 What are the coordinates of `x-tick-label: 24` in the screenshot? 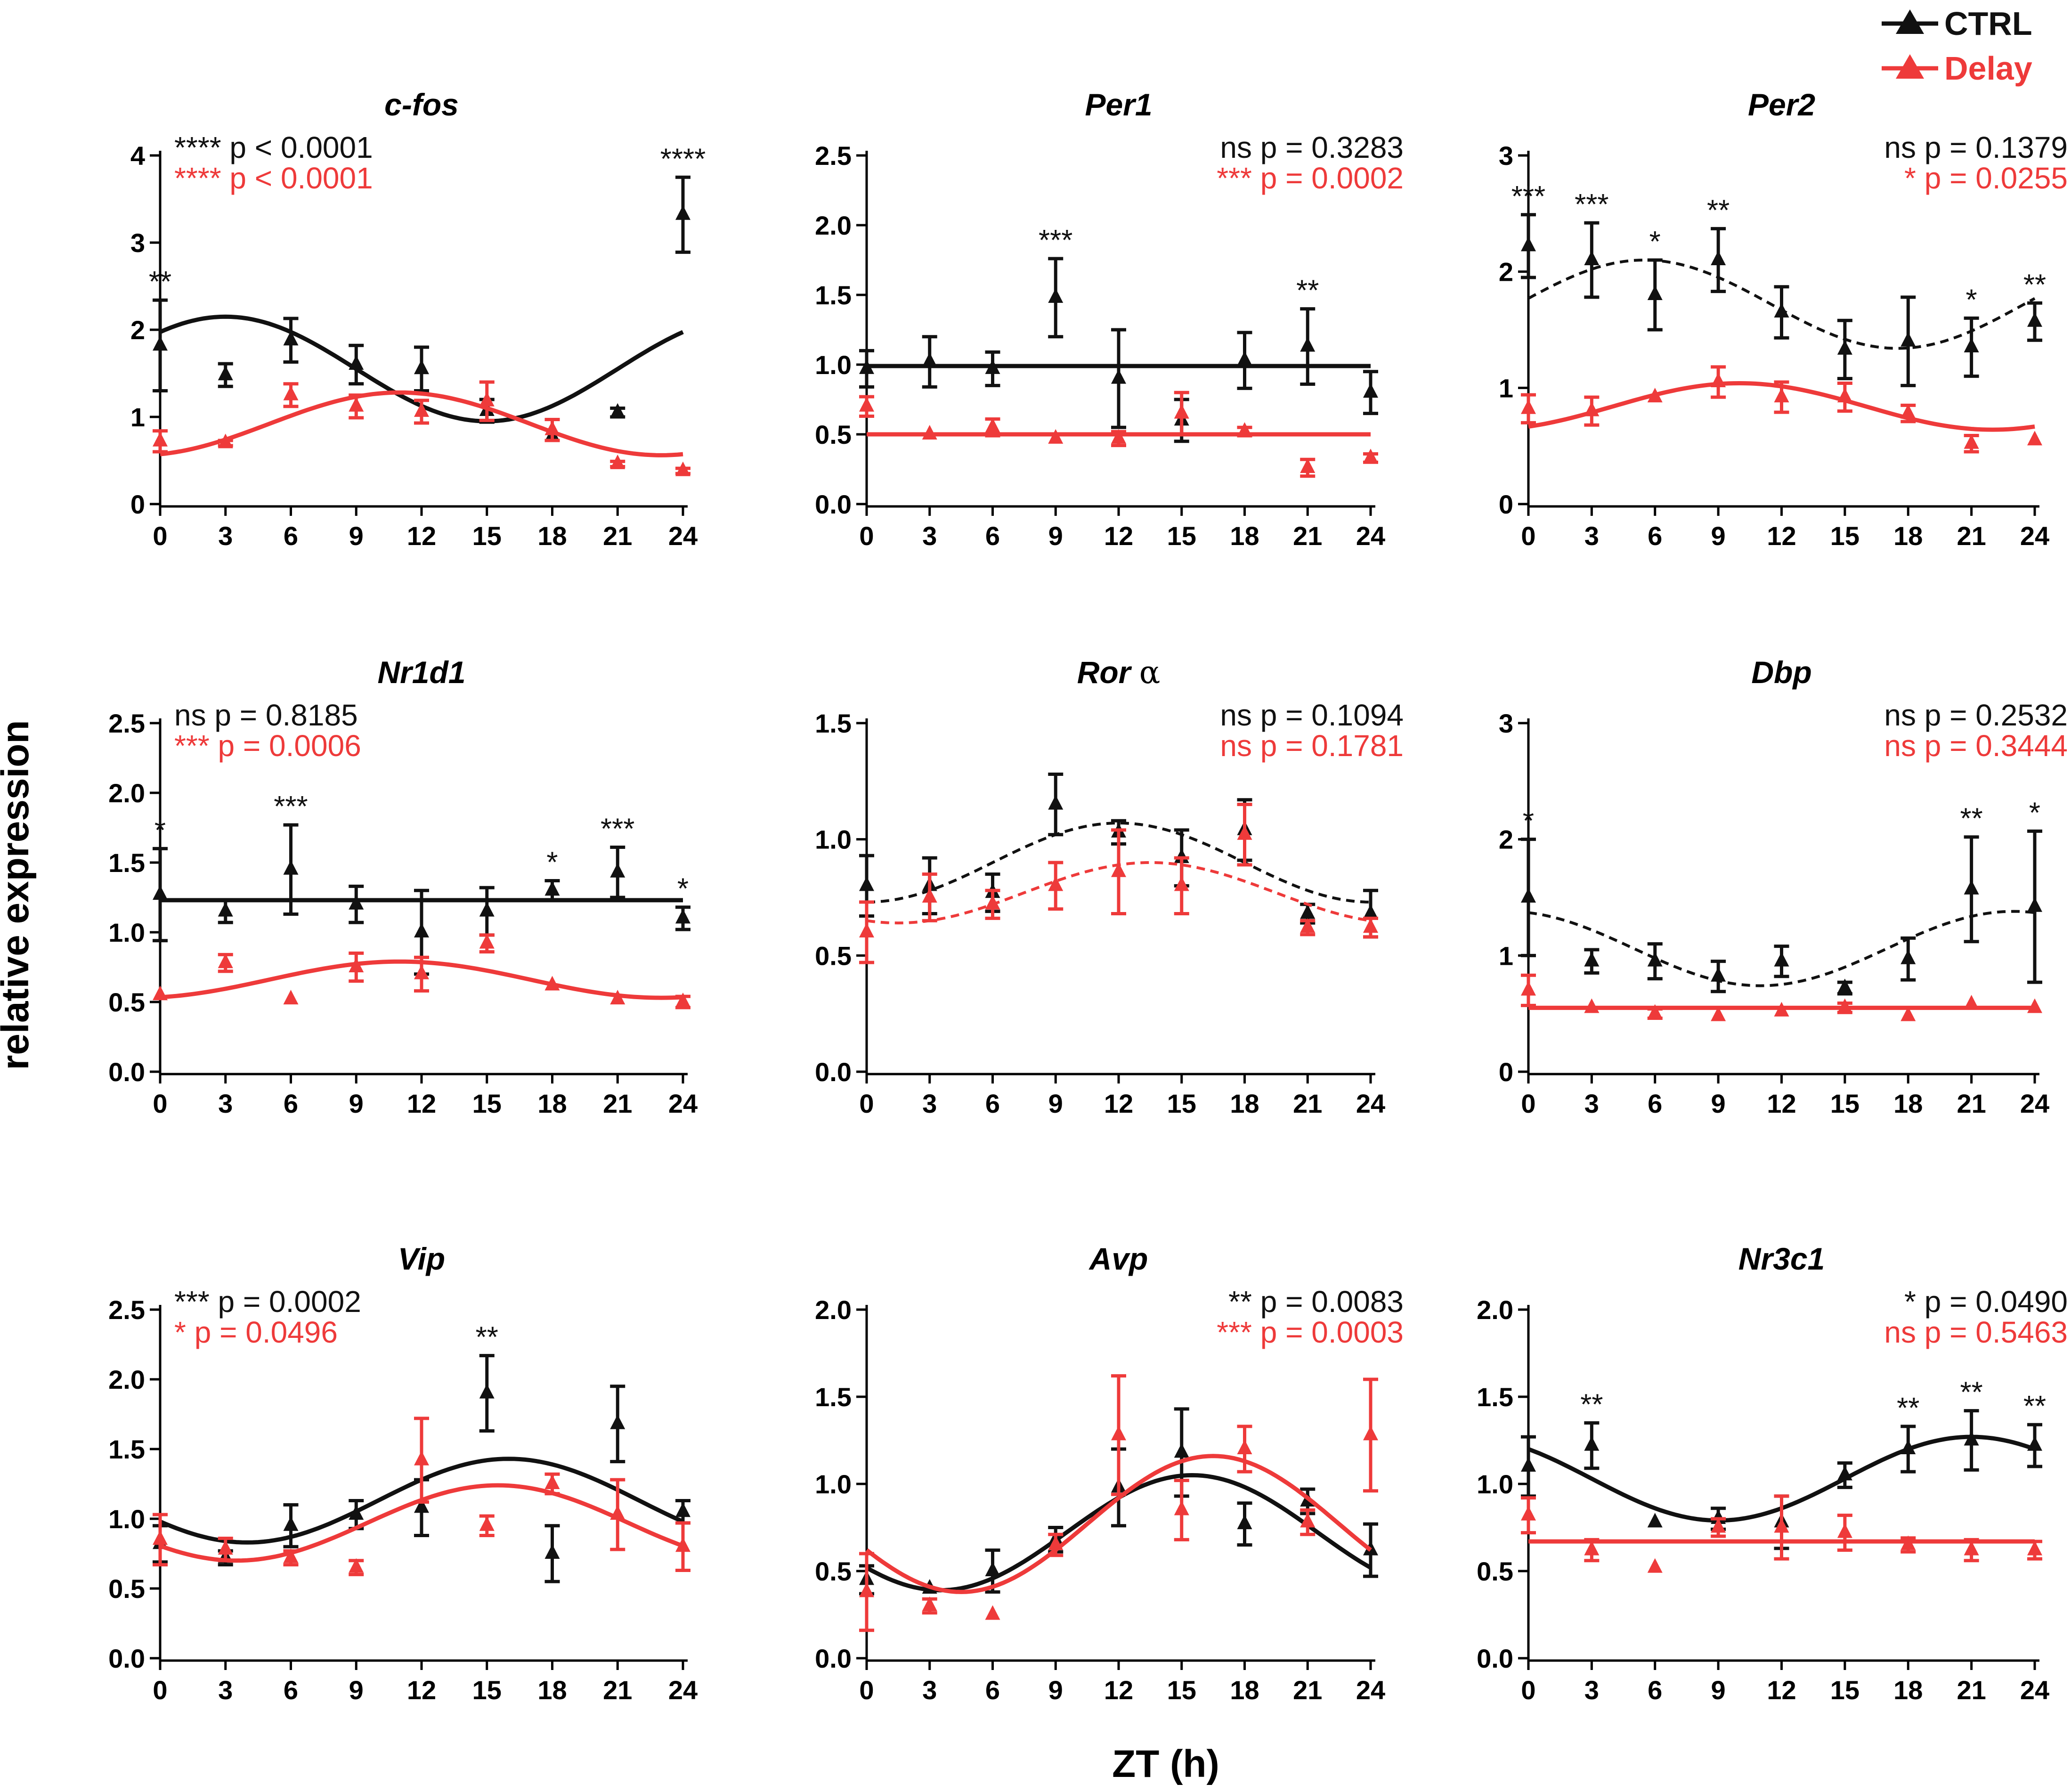 It's located at (683, 1690).